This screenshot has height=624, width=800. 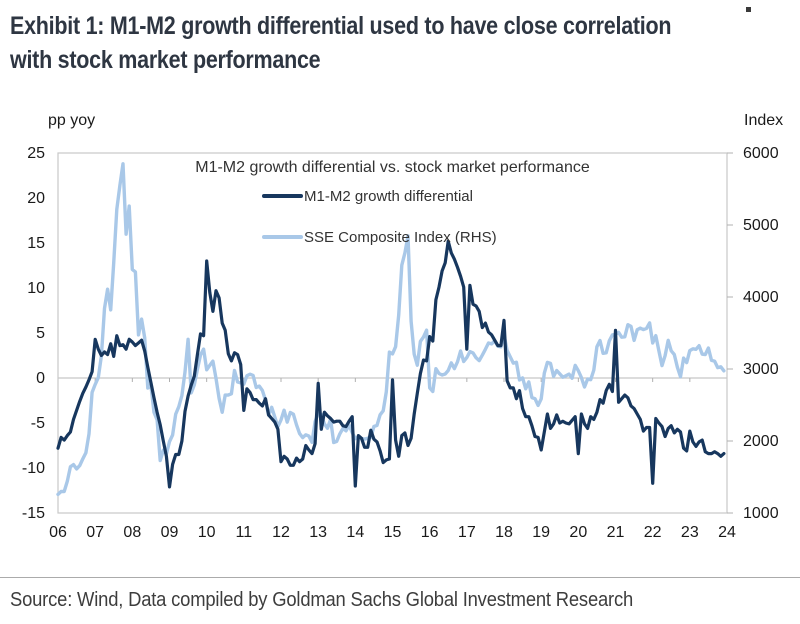 I want to click on right-axis-tick-label: 4000, so click(x=761, y=297).